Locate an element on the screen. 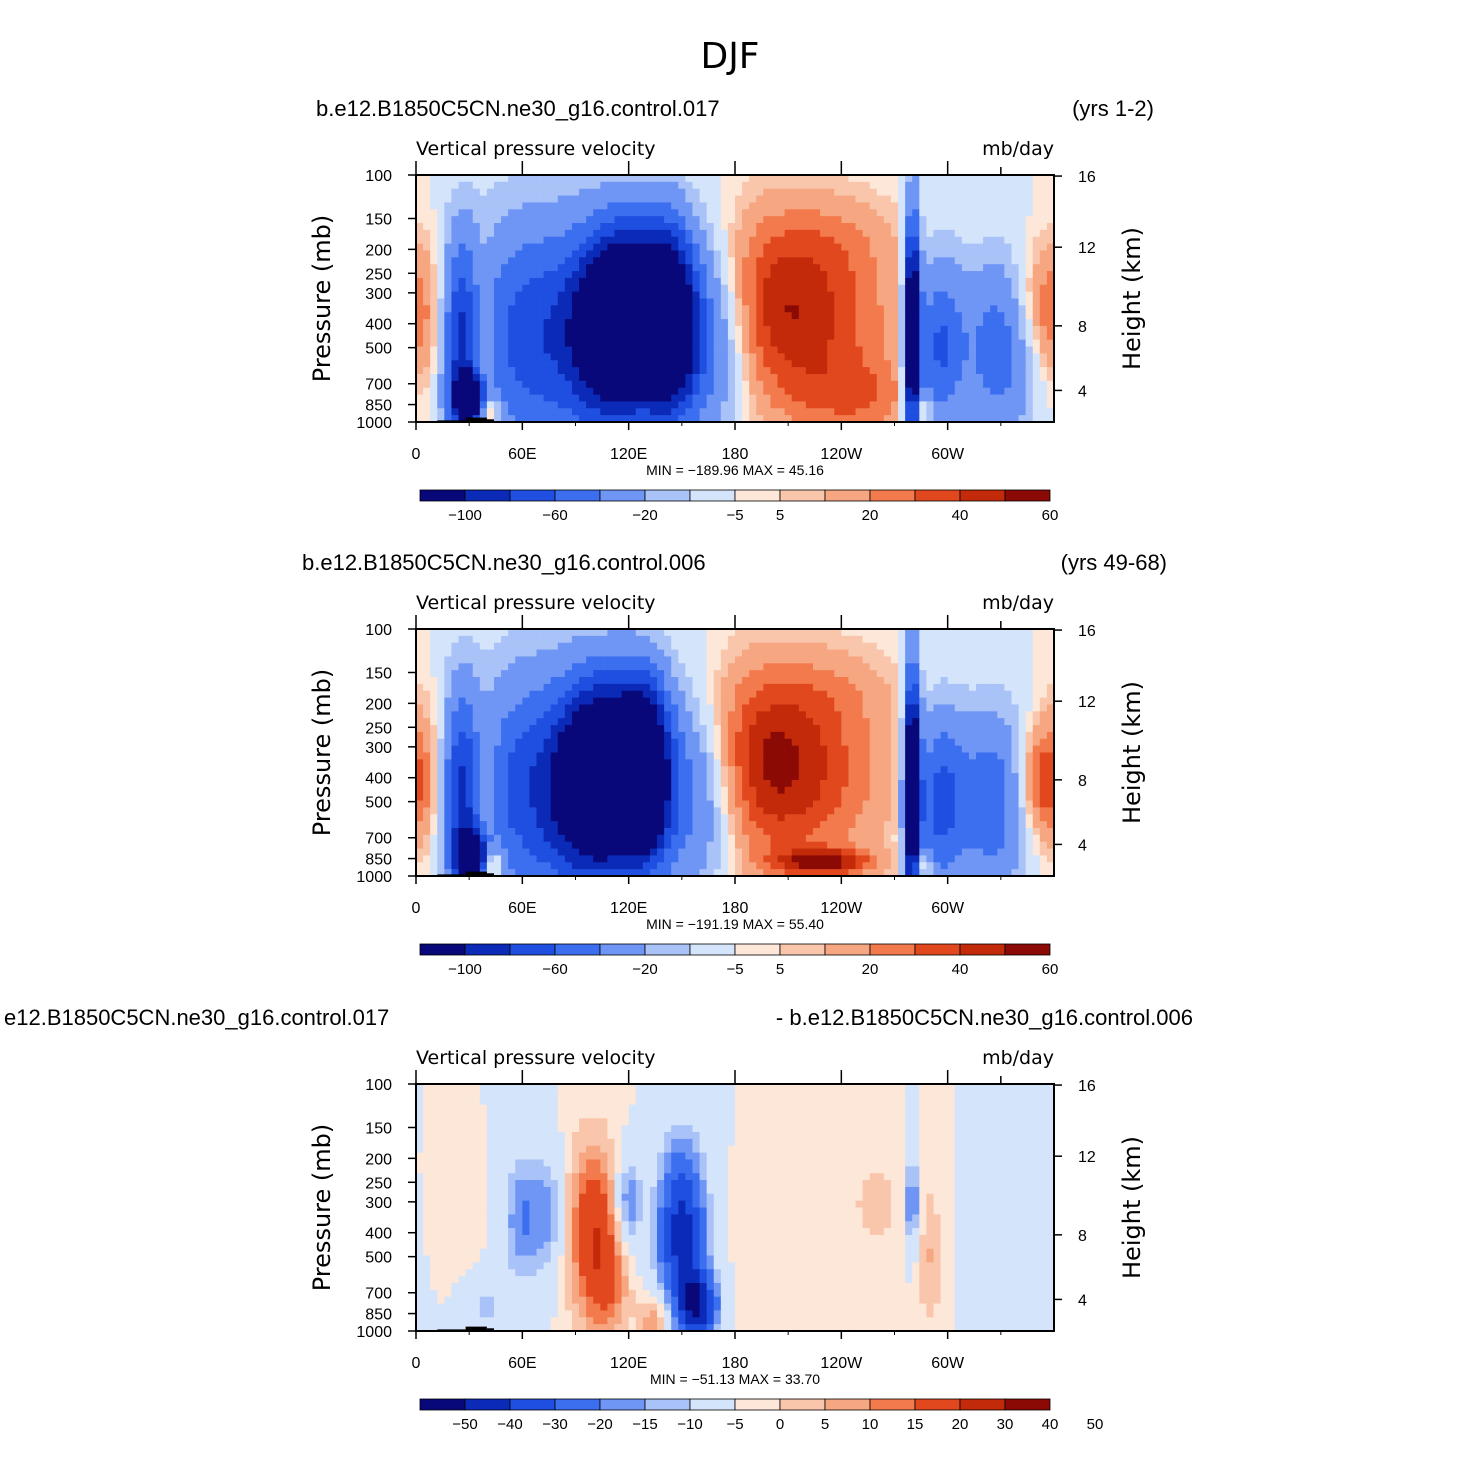 The height and width of the screenshot is (1459, 1461). x-tick-label: 60E is located at coordinates (522, 454).